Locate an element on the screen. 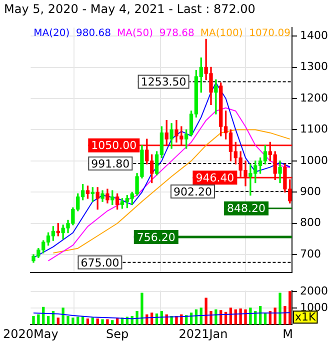 Image resolution: width=336 pixels, height=360 pixels. y-tick-label: 700 is located at coordinates (310, 253).